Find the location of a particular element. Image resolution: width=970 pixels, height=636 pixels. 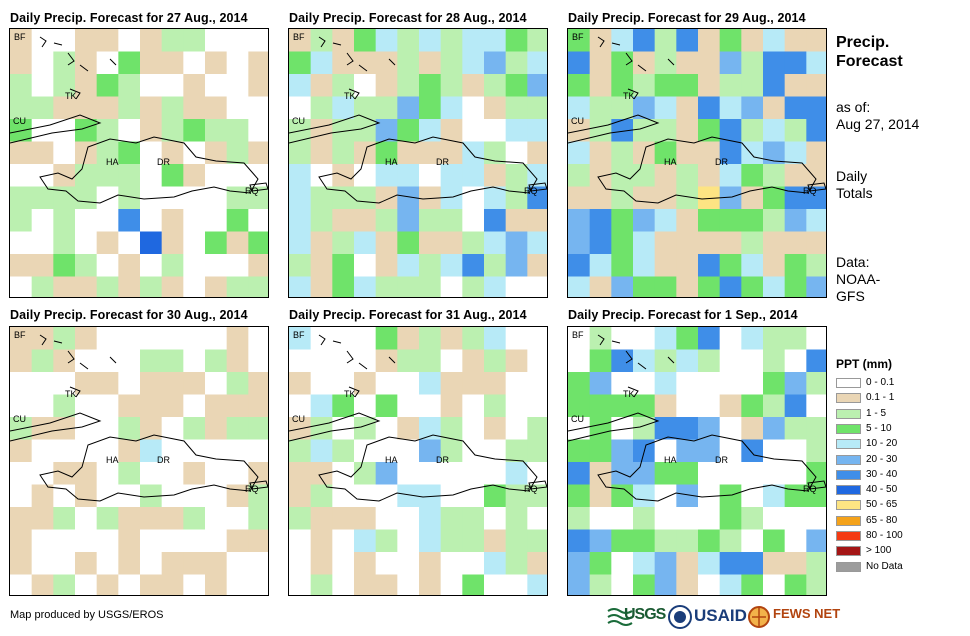

precip-grid is located at coordinates (418, 461).